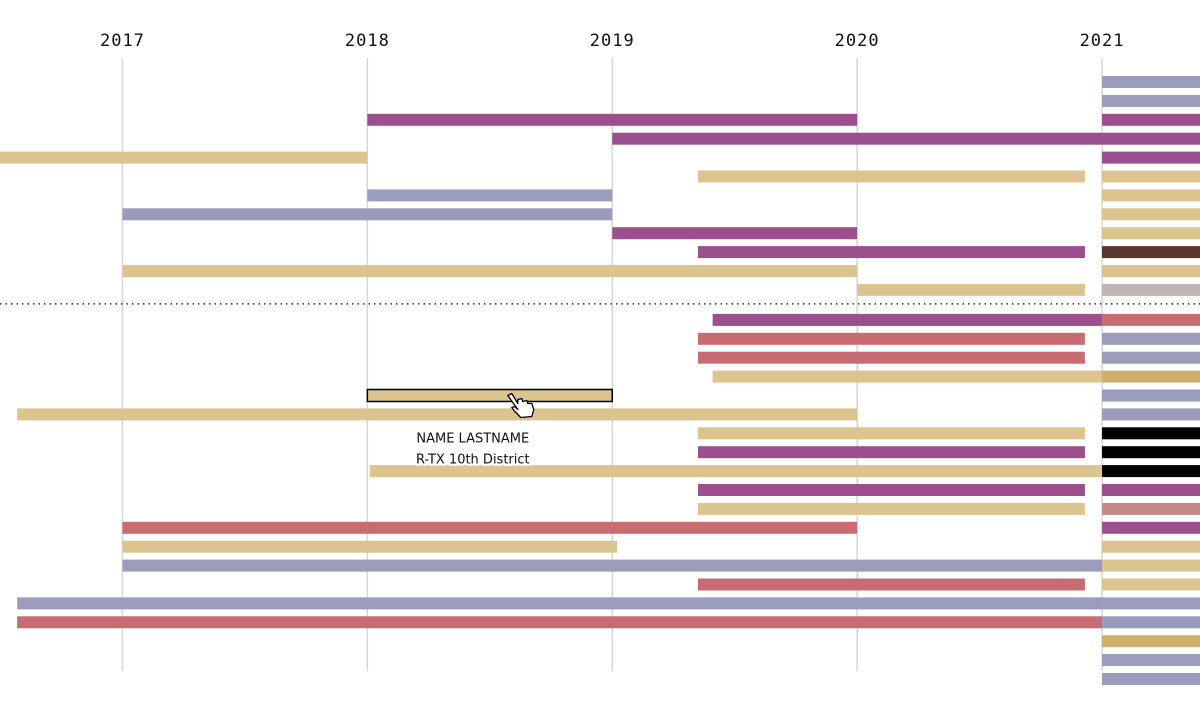 The image size is (1200, 716). I want to click on tooltip-name: NAME LASTNAME, so click(472, 439).